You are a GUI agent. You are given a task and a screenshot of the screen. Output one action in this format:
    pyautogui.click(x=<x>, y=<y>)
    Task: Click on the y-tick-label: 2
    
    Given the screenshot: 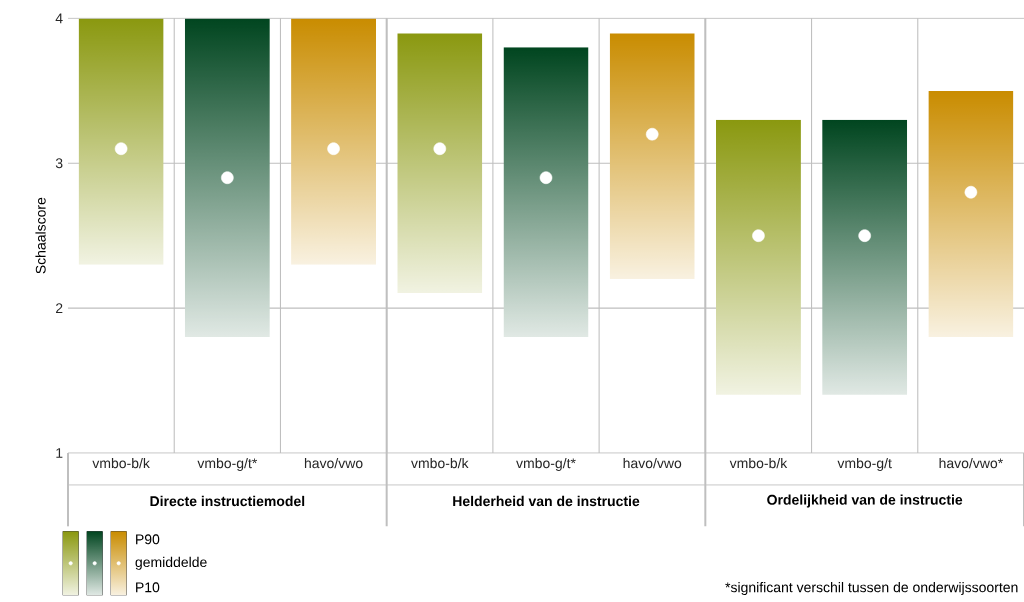 What is the action you would take?
    pyautogui.click(x=59, y=308)
    